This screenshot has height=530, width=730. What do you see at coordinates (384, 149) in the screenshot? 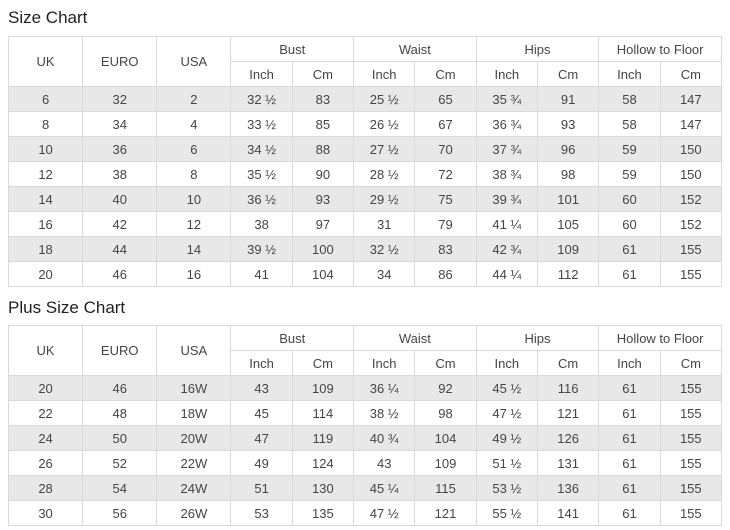
I see `cell-waist-inch: 27 ½` at bounding box center [384, 149].